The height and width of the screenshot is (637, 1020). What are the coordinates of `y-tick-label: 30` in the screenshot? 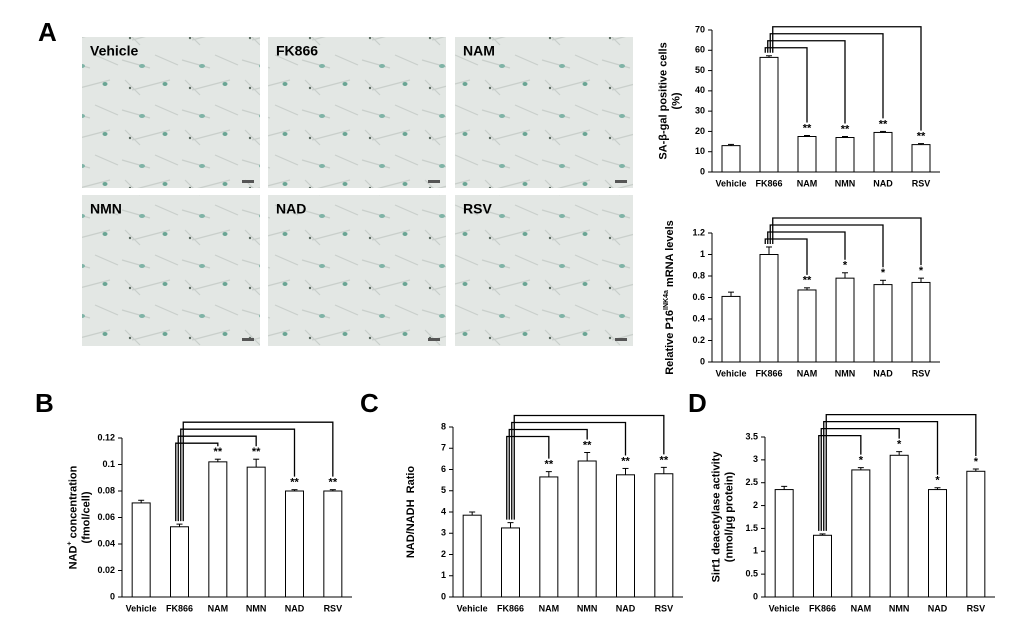 It's located at (700, 111).